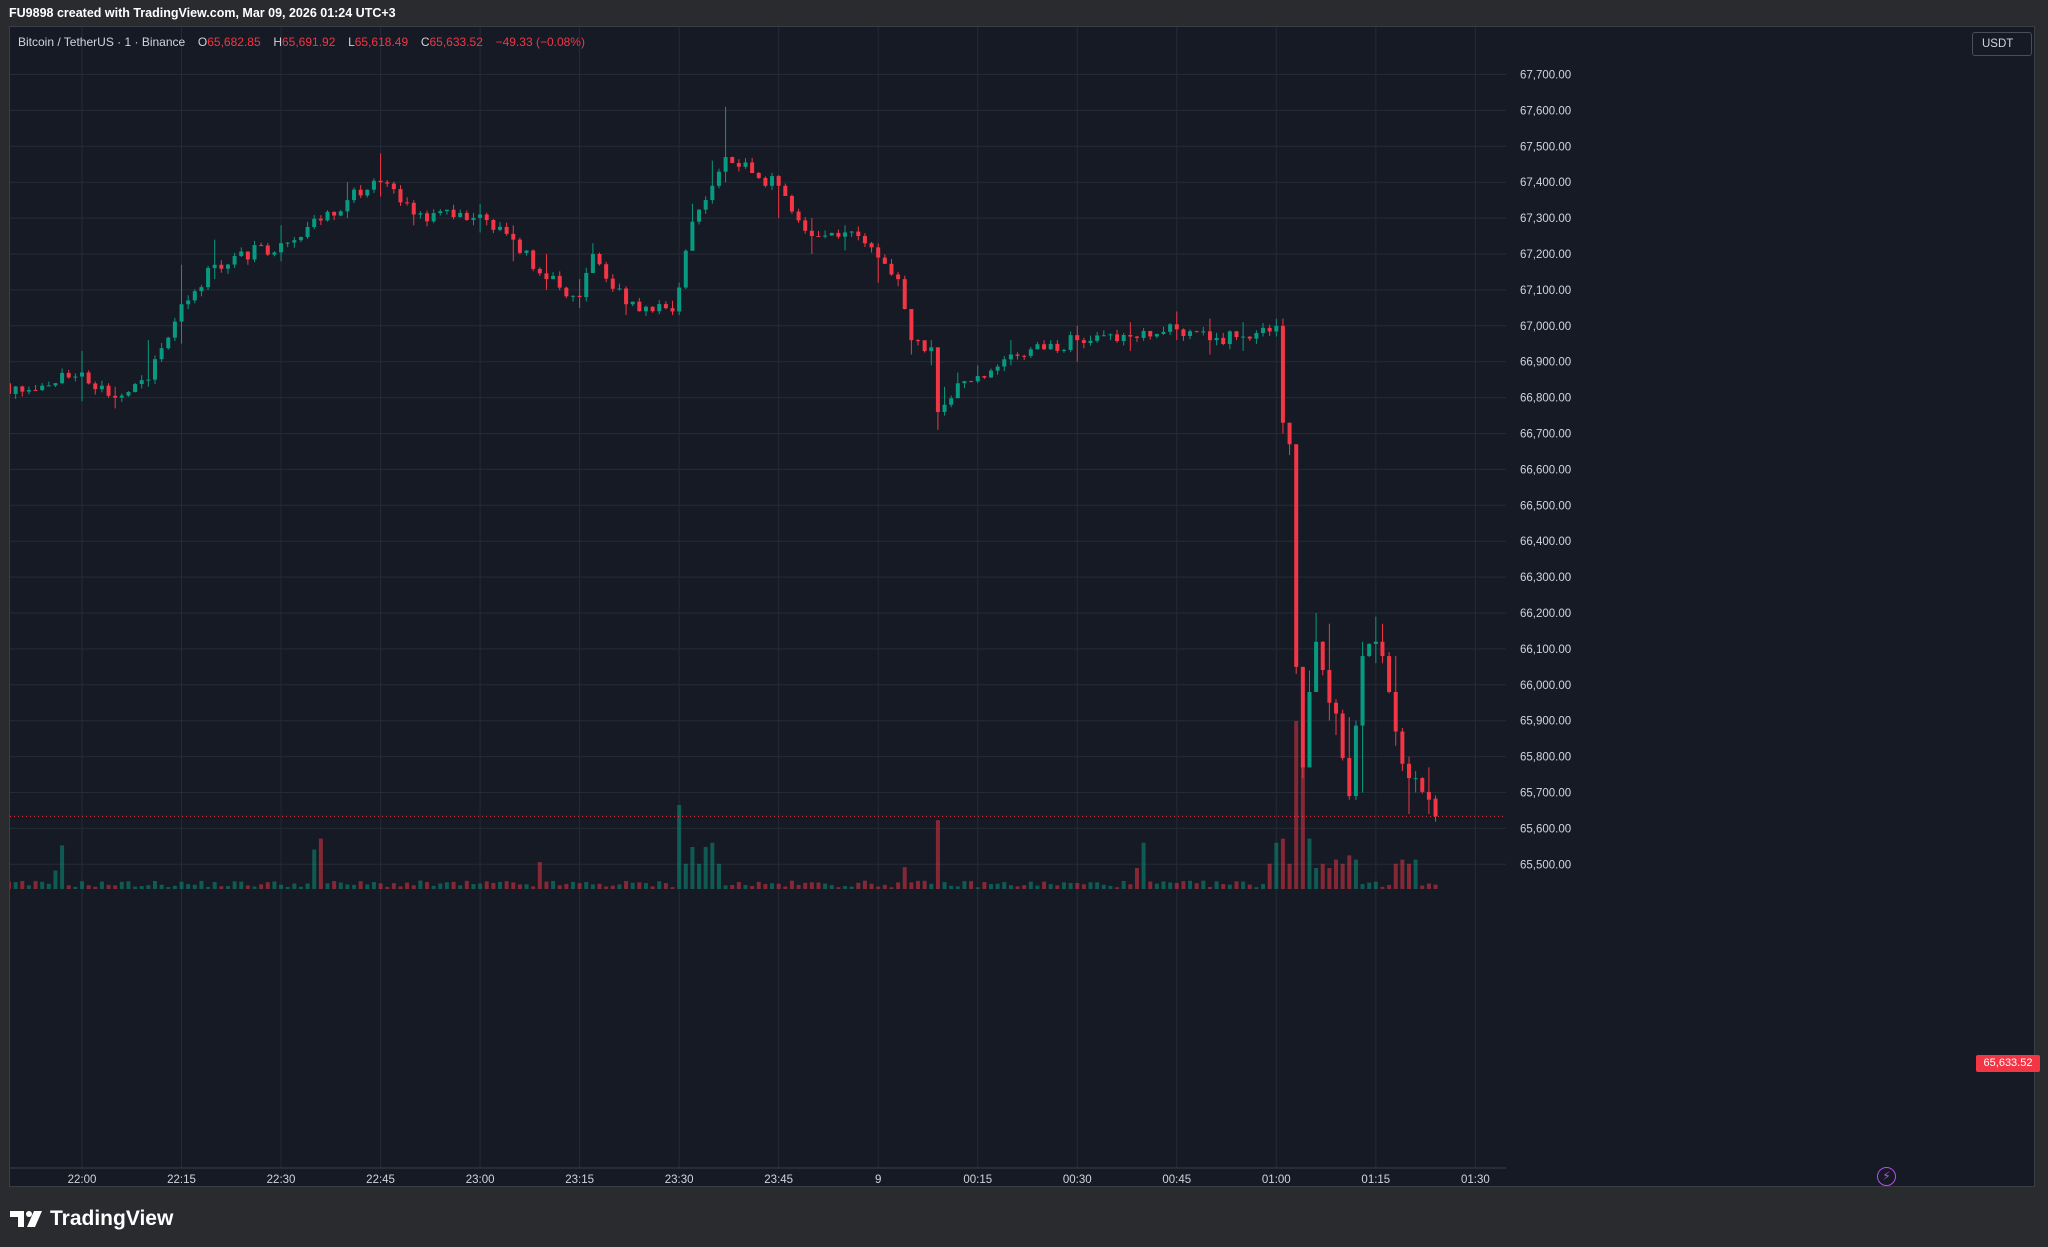  I want to click on symbol-name: Bitcoin / TetherUS · 1 · Binance, so click(102, 42).